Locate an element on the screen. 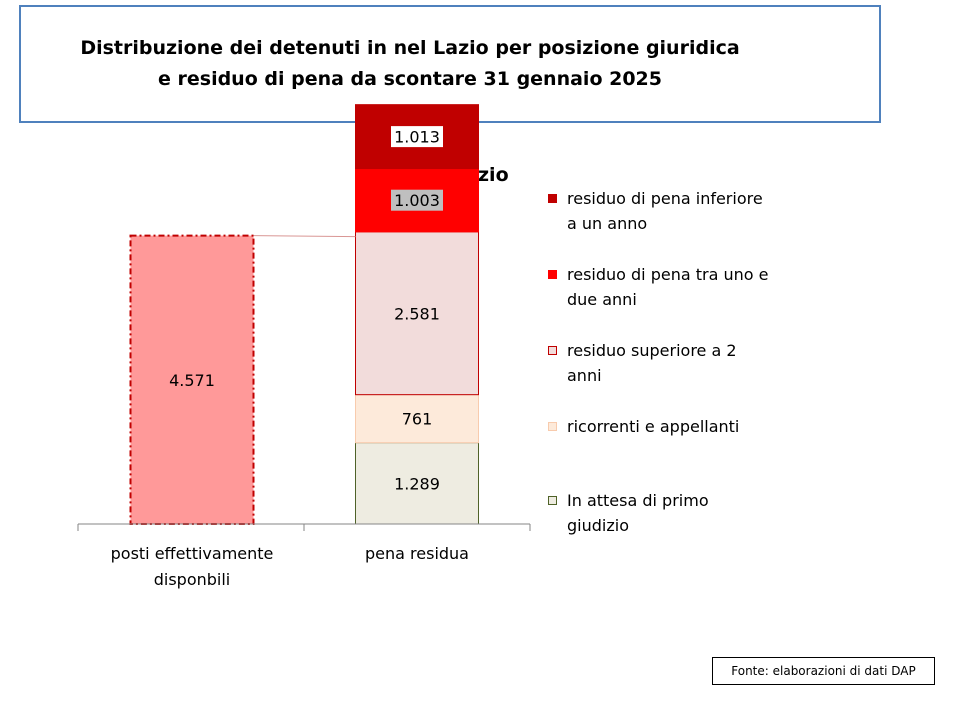 This screenshot has height=720, width=960. legend-label: residuo superiore a 2 anni is located at coordinates (673, 363).